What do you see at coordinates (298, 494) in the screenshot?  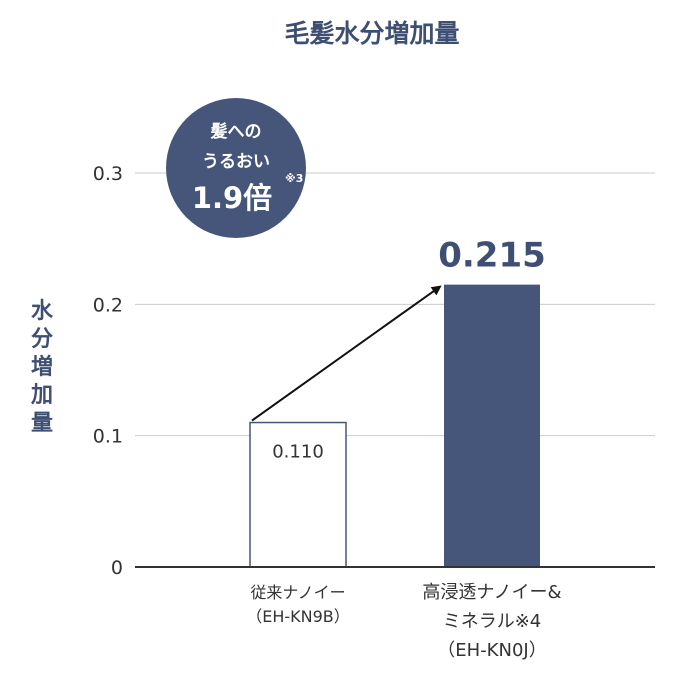 I see `bar-conventional` at bounding box center [298, 494].